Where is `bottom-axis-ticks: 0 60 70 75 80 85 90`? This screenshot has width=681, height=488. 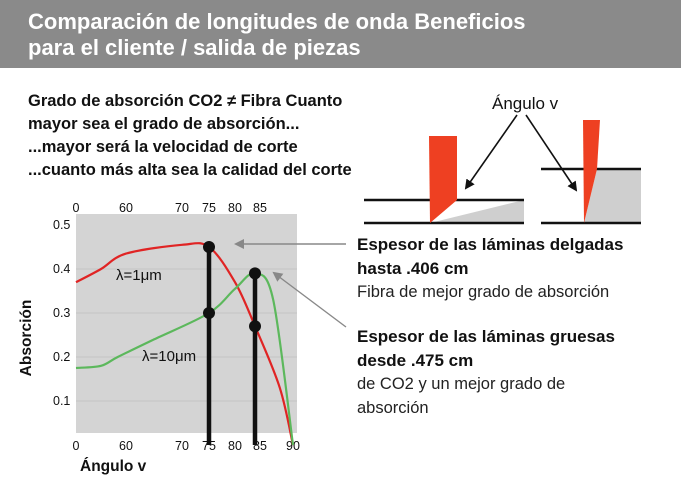 bottom-axis-ticks: 0 60 70 75 80 85 90 is located at coordinates (186, 446).